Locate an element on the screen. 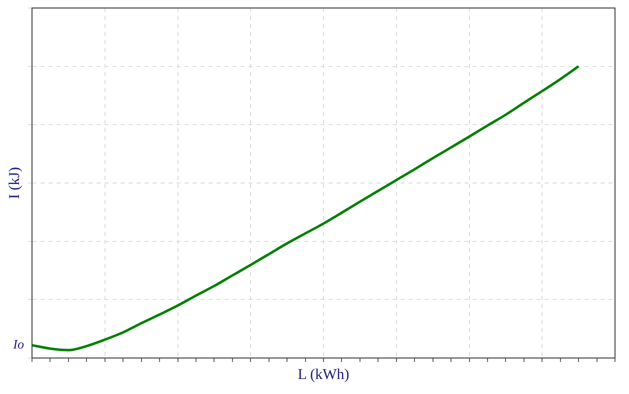 Image resolution: width=629 pixels, height=394 pixels. y-axis-title: I (kJ) is located at coordinates (14, 183).